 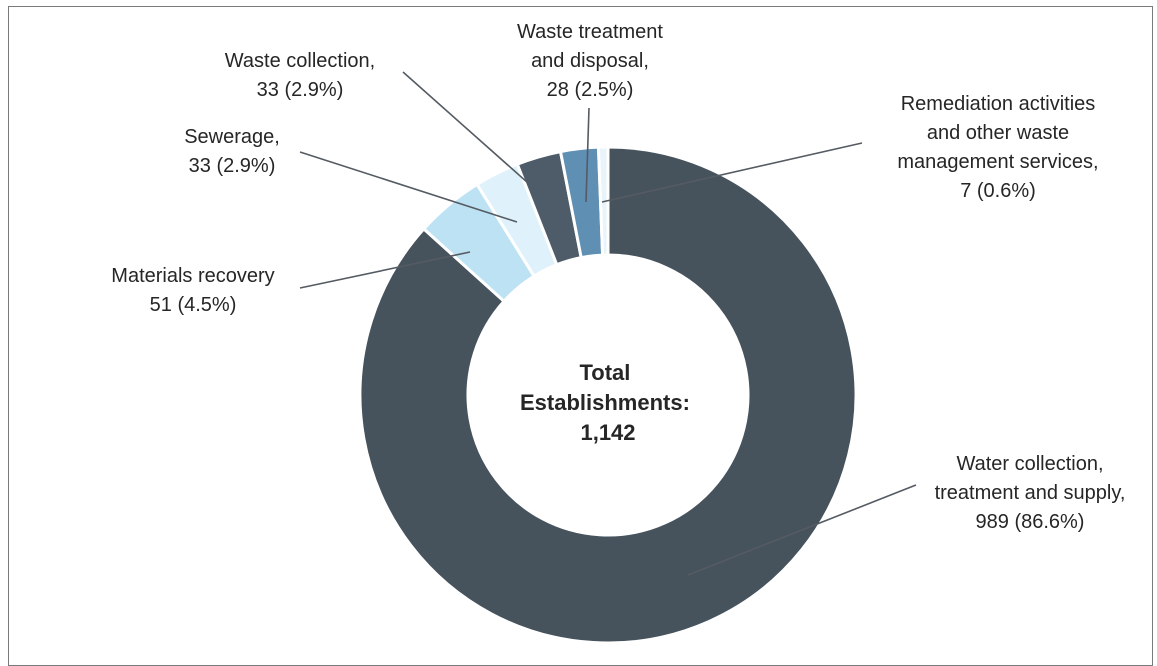 I want to click on slice-label-0-line-0: Water collection,, so click(x=1029, y=464).